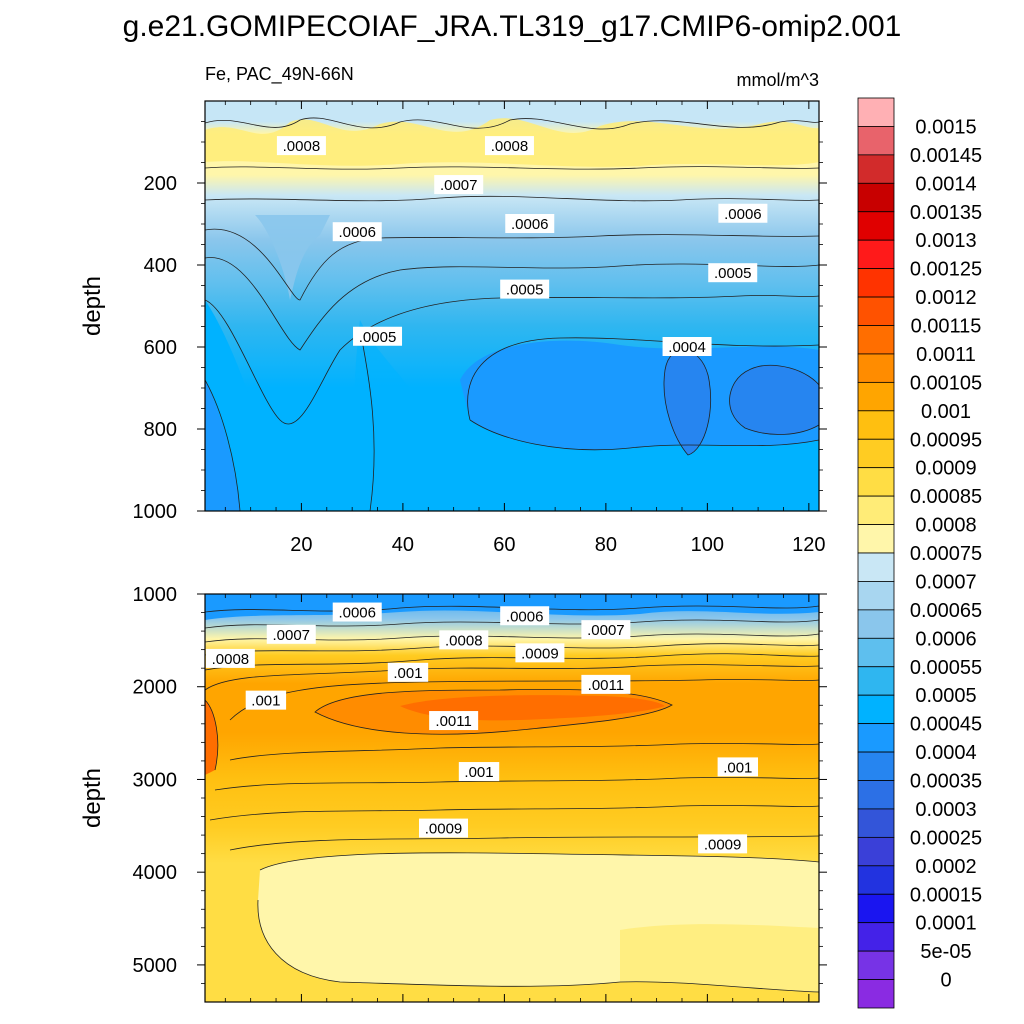 This screenshot has width=1024, height=1024. I want to click on y-tick-label: 800, so click(160, 430).